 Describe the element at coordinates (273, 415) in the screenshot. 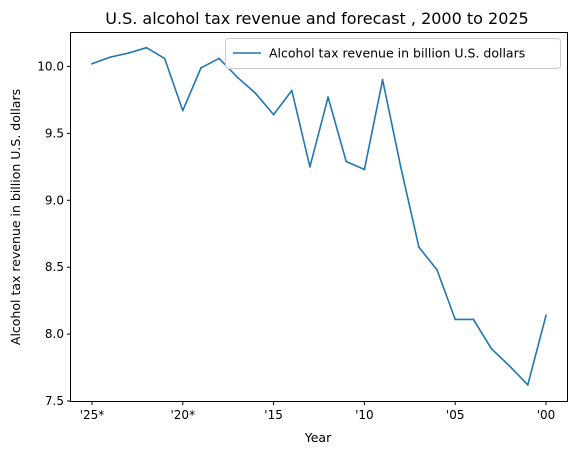

I see `x-tick-label: '15` at that location.